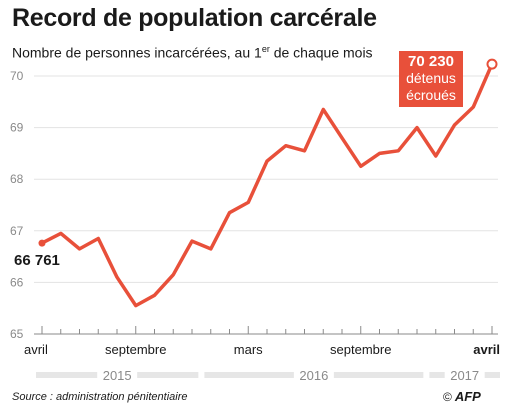 The width and height of the screenshot is (510, 412). Describe the element at coordinates (321, 52) in the screenshot. I see `subtitle-end: de chaque mois` at that location.